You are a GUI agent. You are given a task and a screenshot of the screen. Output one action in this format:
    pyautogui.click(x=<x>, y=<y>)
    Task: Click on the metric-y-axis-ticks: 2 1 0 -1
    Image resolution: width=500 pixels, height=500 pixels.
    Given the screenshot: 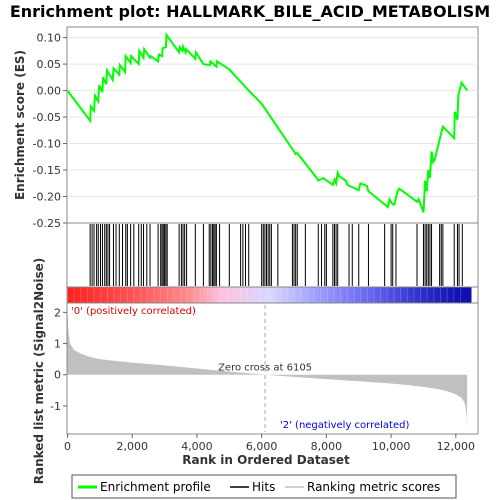 What is the action you would take?
    pyautogui.click(x=58, y=359)
    